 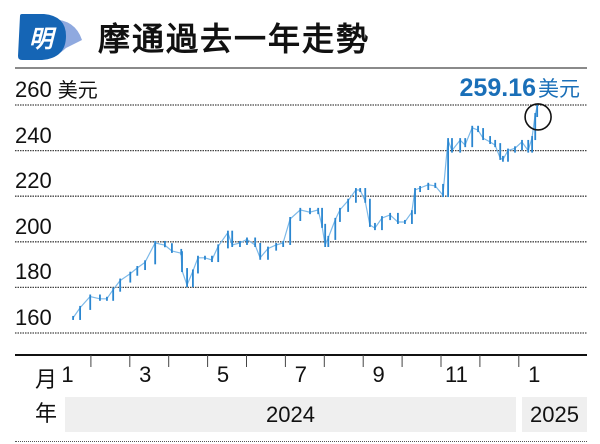 I want to click on month-row-label: 月, so click(x=46, y=380).